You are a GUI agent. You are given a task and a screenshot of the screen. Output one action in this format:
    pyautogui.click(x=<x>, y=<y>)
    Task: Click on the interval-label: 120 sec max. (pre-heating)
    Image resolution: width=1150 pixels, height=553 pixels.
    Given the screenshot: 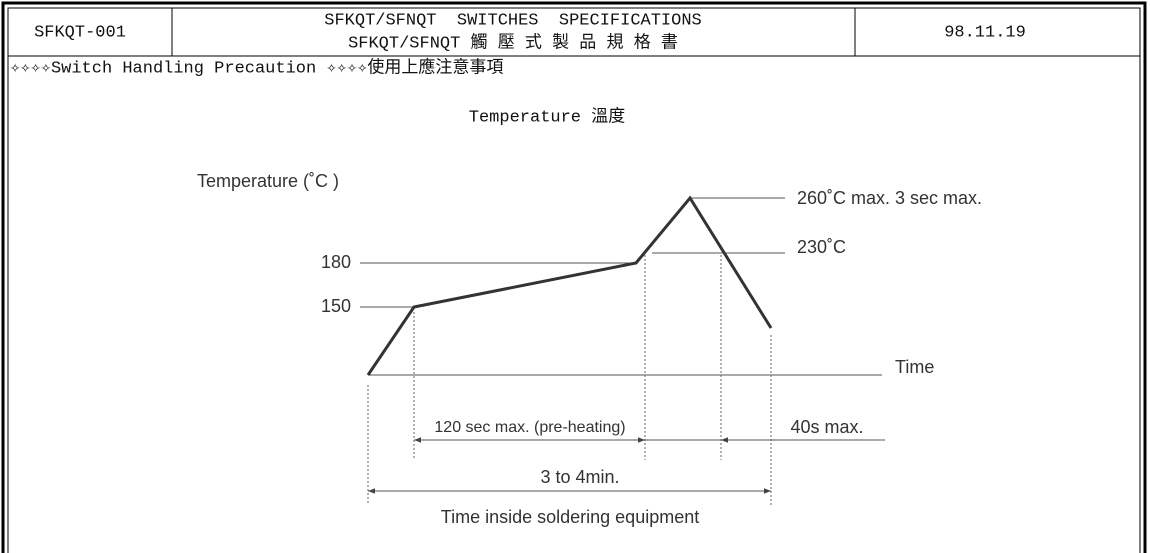 What is the action you would take?
    pyautogui.click(x=529, y=427)
    